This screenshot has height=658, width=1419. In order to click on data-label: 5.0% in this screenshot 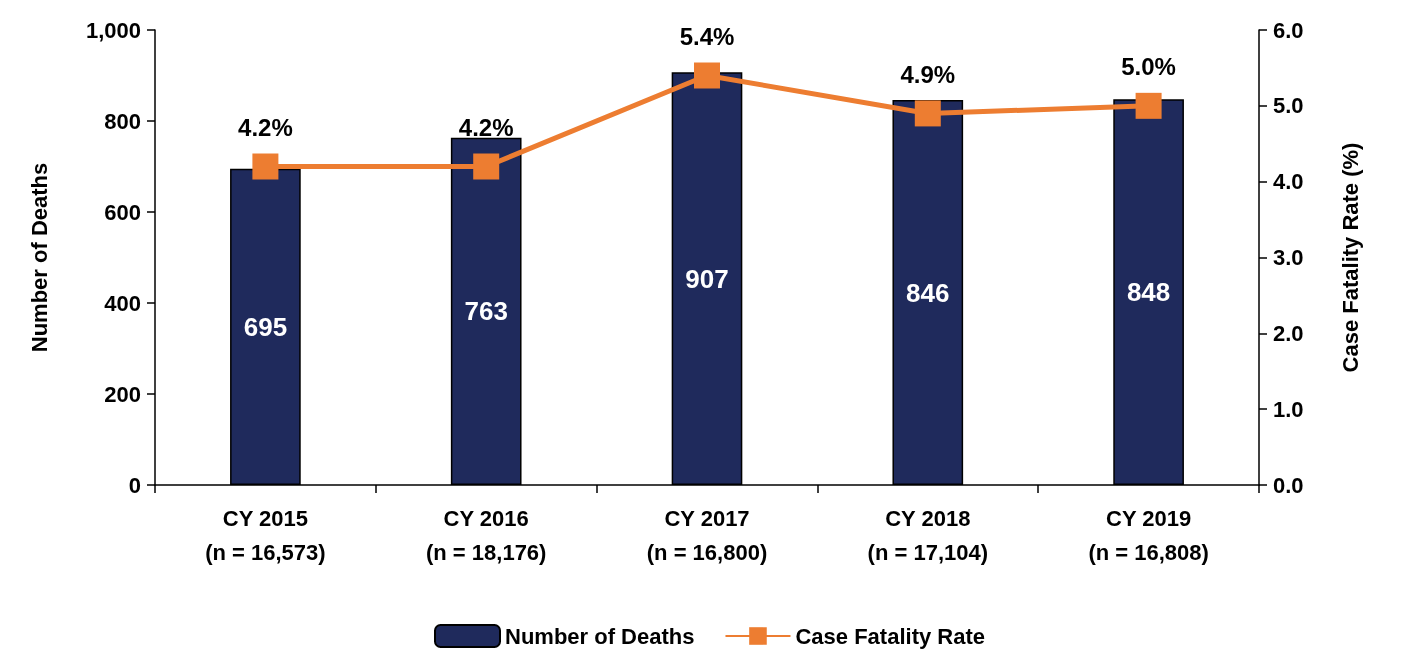, I will do `click(1148, 67)`.